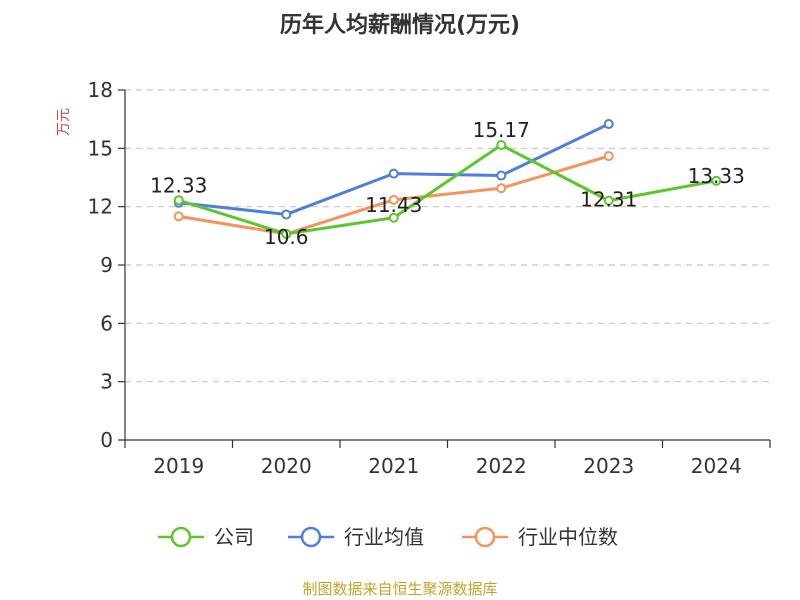 The image size is (800, 600). What do you see at coordinates (393, 466) in the screenshot?
I see `x-tick-label: 2021` at bounding box center [393, 466].